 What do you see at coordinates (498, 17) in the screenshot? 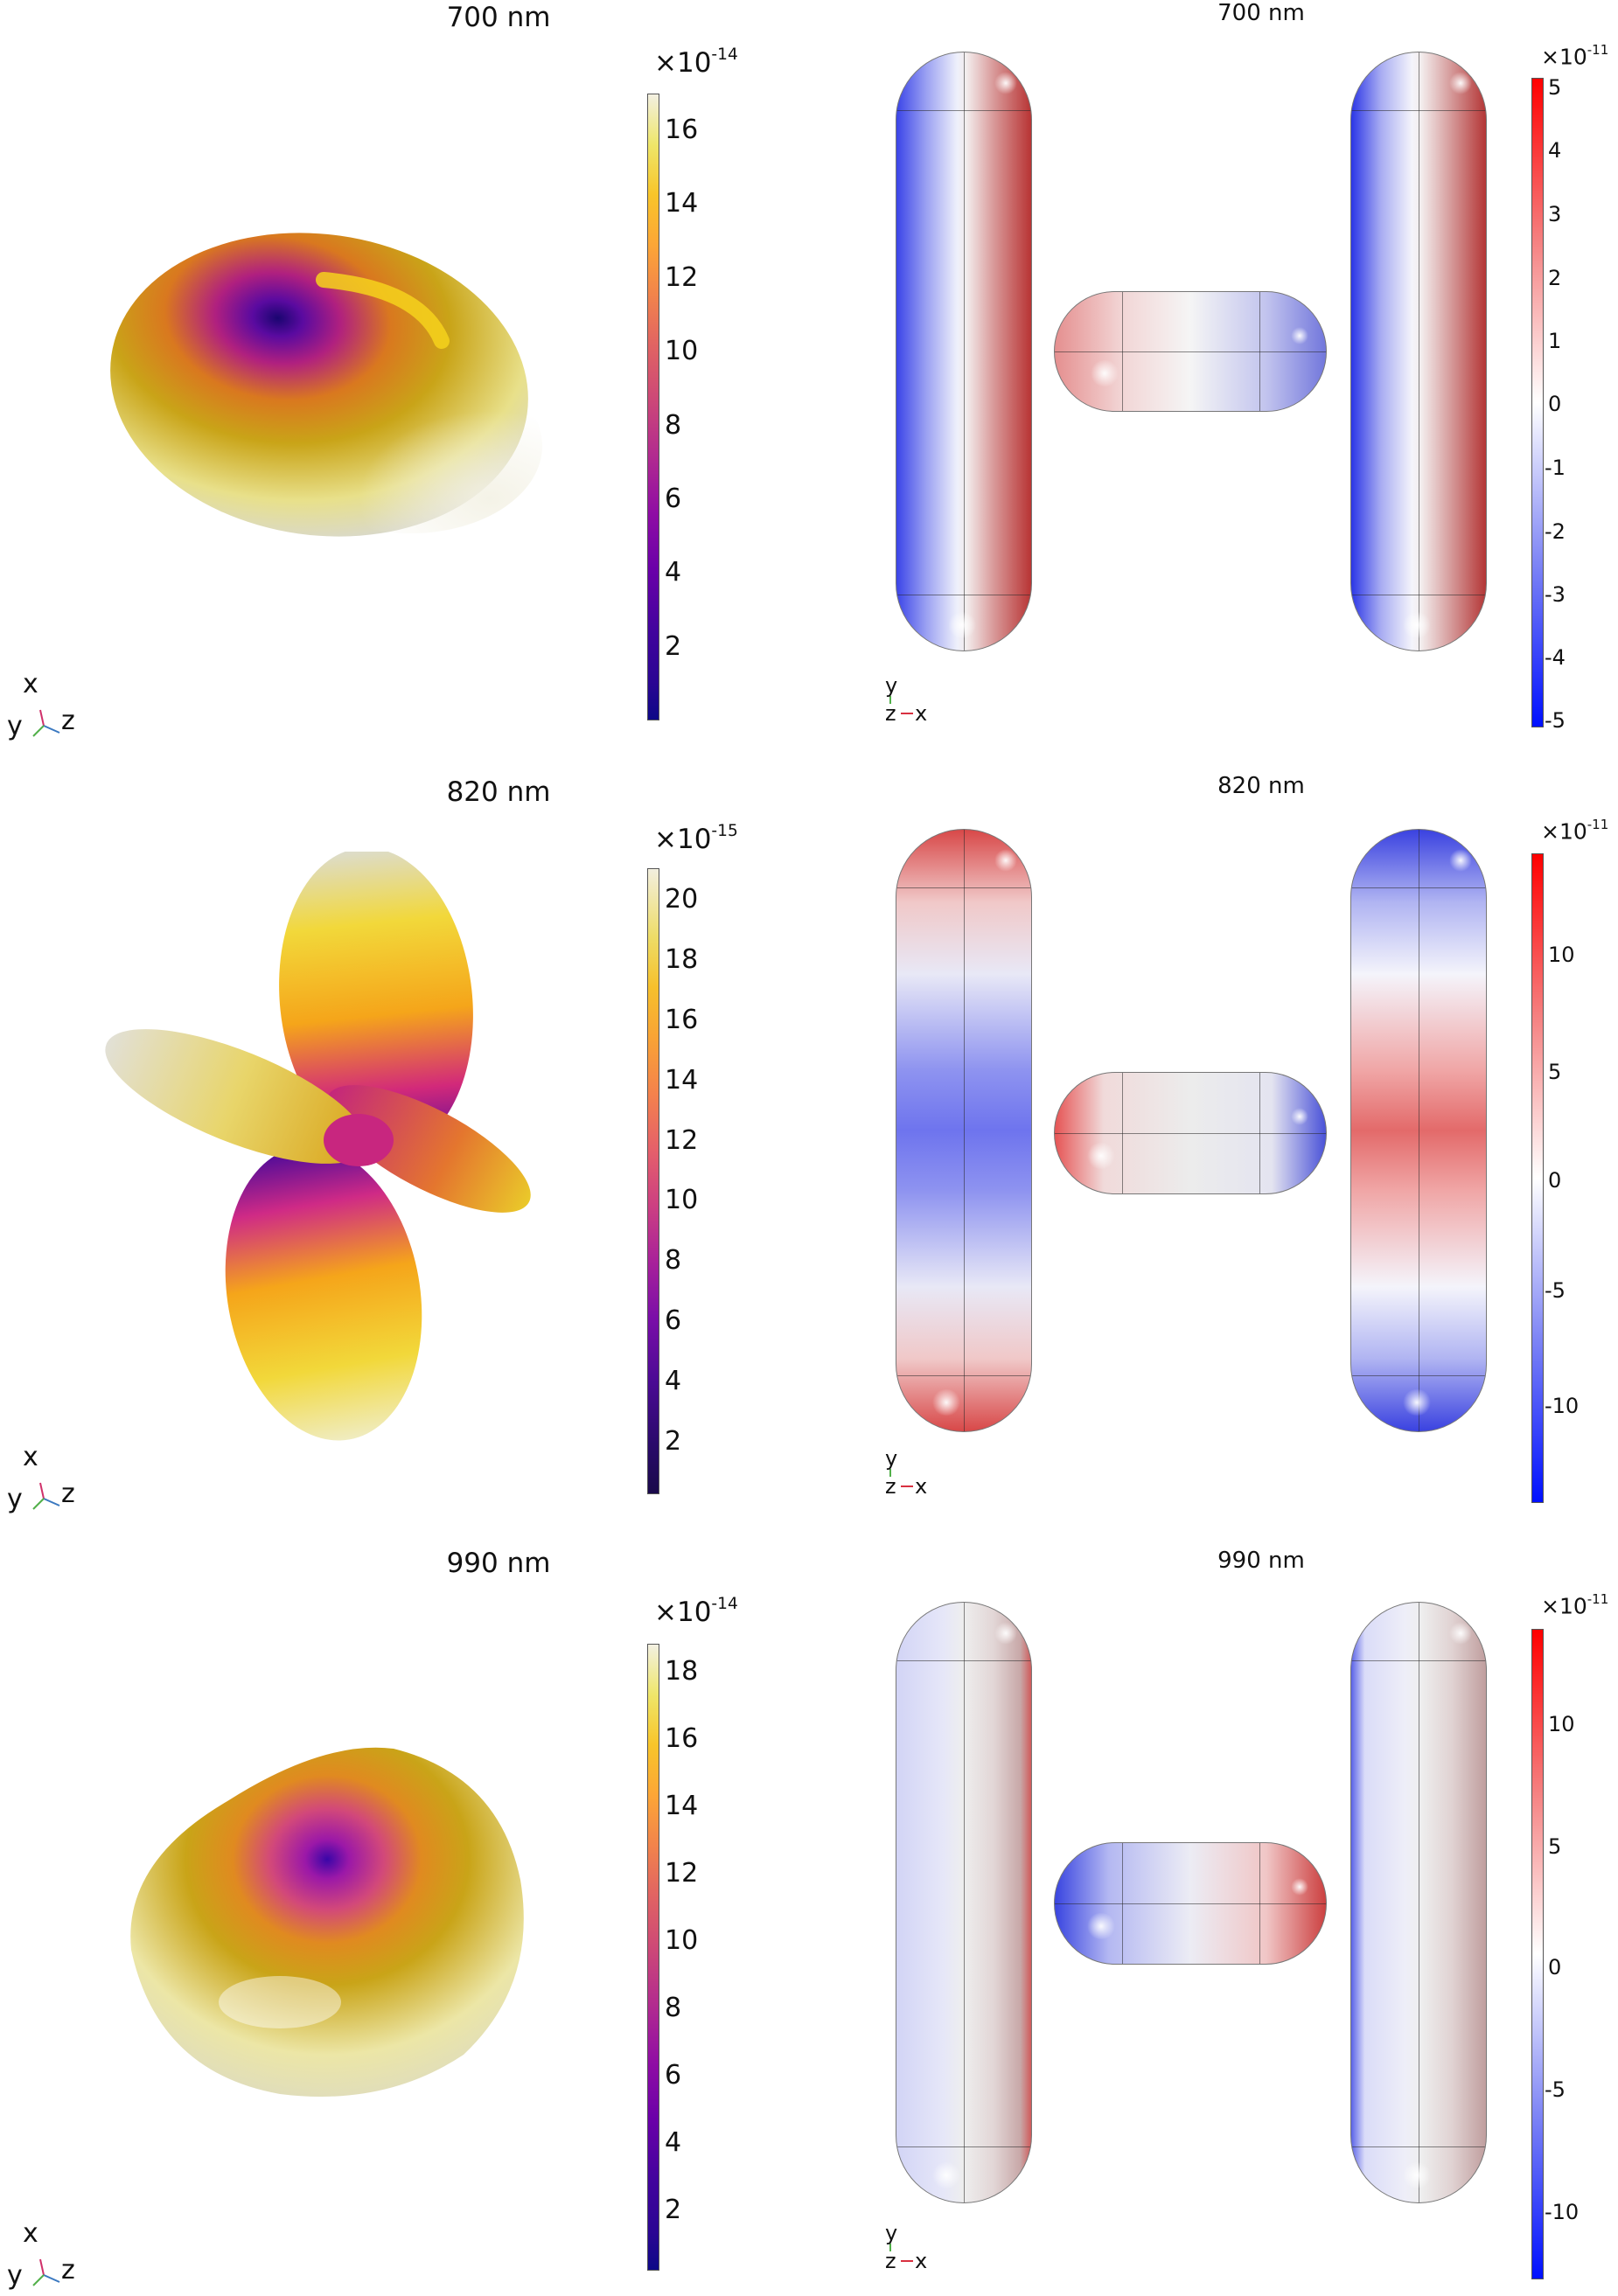
I see `far-field-title: 700 nm` at bounding box center [498, 17].